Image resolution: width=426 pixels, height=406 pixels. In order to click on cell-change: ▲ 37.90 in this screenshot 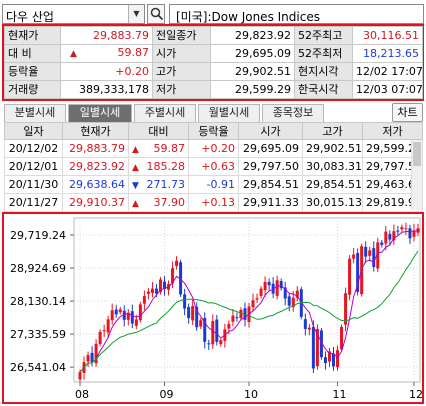, I will do `click(158, 202)`.